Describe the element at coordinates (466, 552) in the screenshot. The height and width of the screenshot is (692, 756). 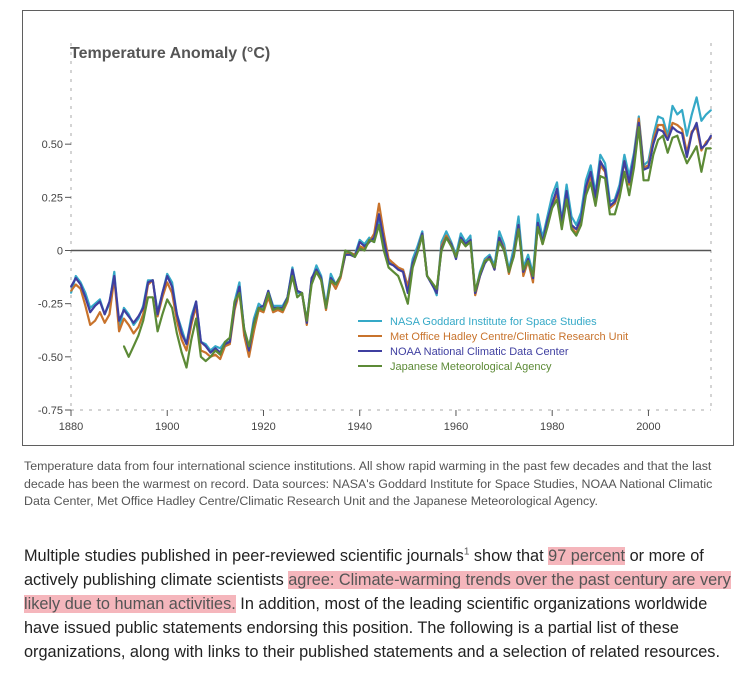
I see `footnote-link: 1` at that location.